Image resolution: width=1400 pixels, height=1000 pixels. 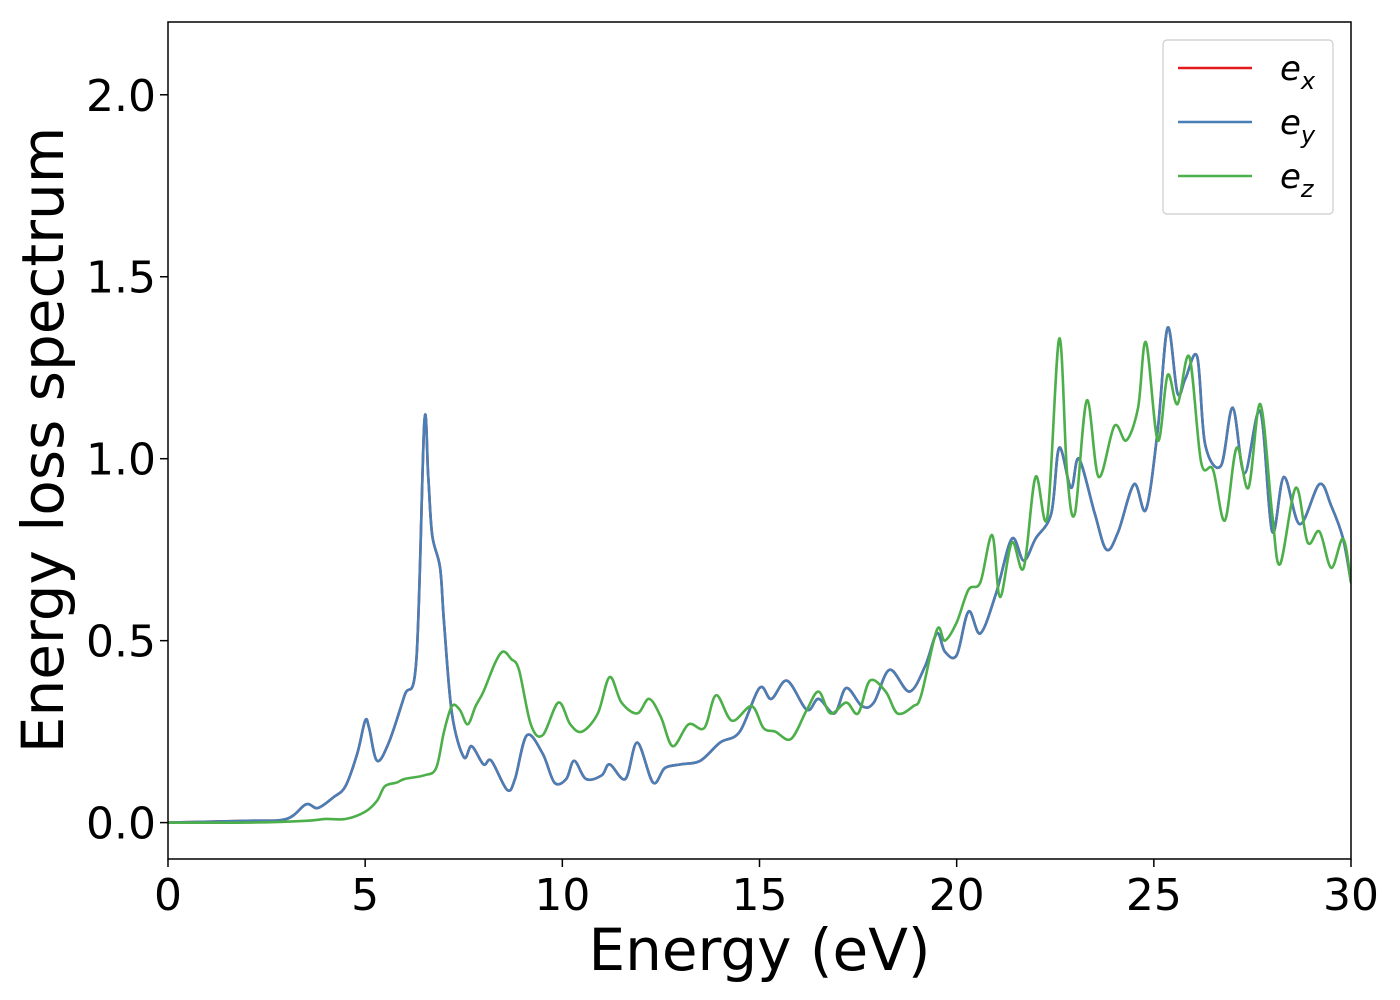 What do you see at coordinates (121, 96) in the screenshot?
I see `y-tick-label: 2.0` at bounding box center [121, 96].